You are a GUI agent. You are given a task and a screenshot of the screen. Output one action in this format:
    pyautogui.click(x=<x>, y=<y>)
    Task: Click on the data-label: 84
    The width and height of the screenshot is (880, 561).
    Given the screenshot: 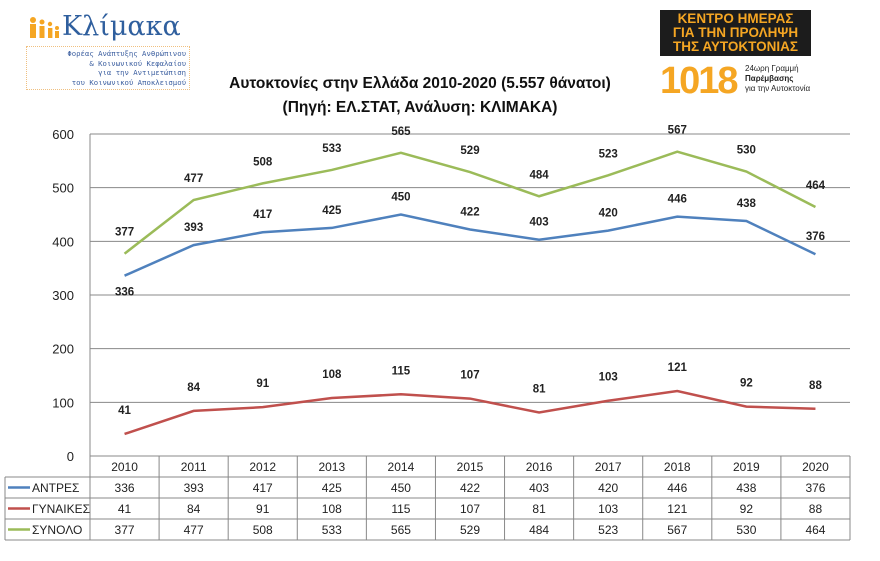 What is the action you would take?
    pyautogui.click(x=193, y=388)
    